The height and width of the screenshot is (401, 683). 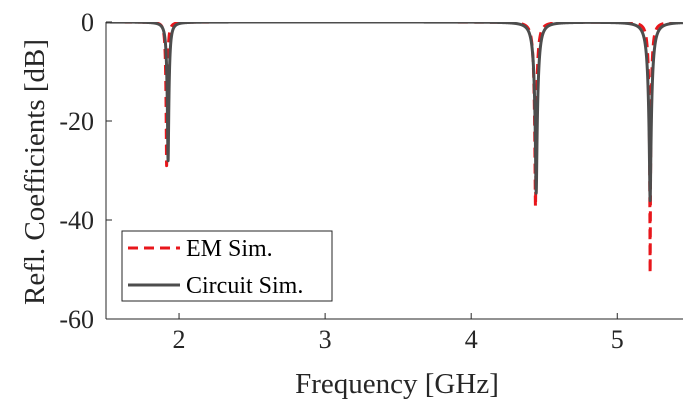 What do you see at coordinates (325, 339) in the screenshot?
I see `x-tick-label: 3` at bounding box center [325, 339].